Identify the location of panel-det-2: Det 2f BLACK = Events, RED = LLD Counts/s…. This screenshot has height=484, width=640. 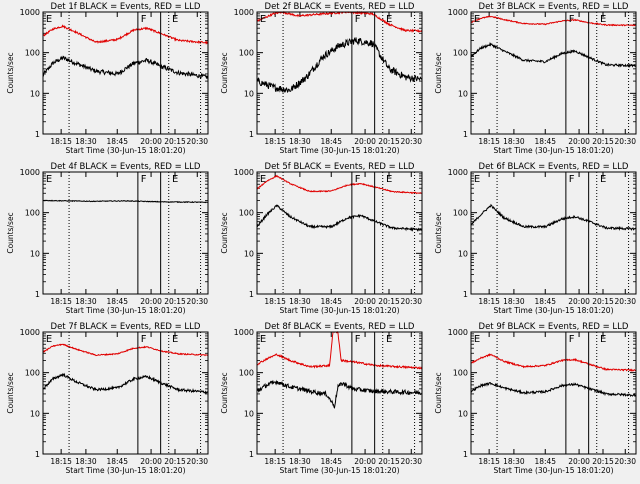
(321, 78).